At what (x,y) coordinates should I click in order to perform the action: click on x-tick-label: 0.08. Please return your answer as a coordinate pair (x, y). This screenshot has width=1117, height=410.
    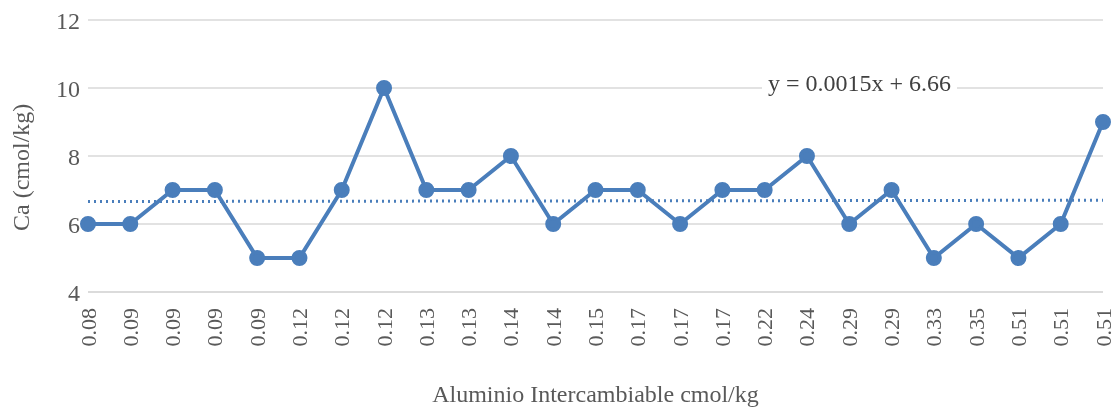
    Looking at the image, I should click on (88, 327).